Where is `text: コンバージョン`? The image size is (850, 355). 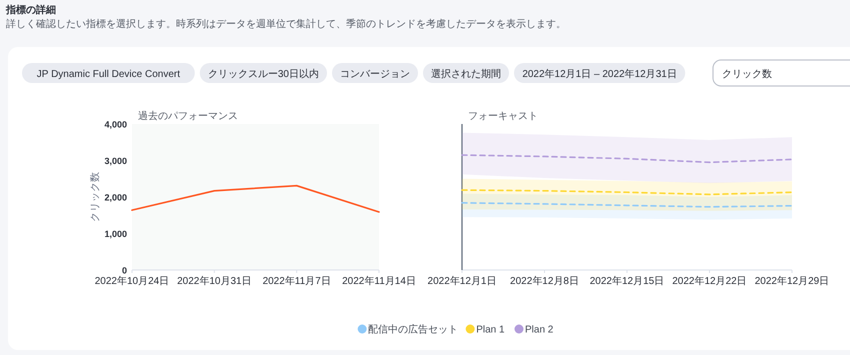
text: コンバージョン is located at coordinates (375, 74).